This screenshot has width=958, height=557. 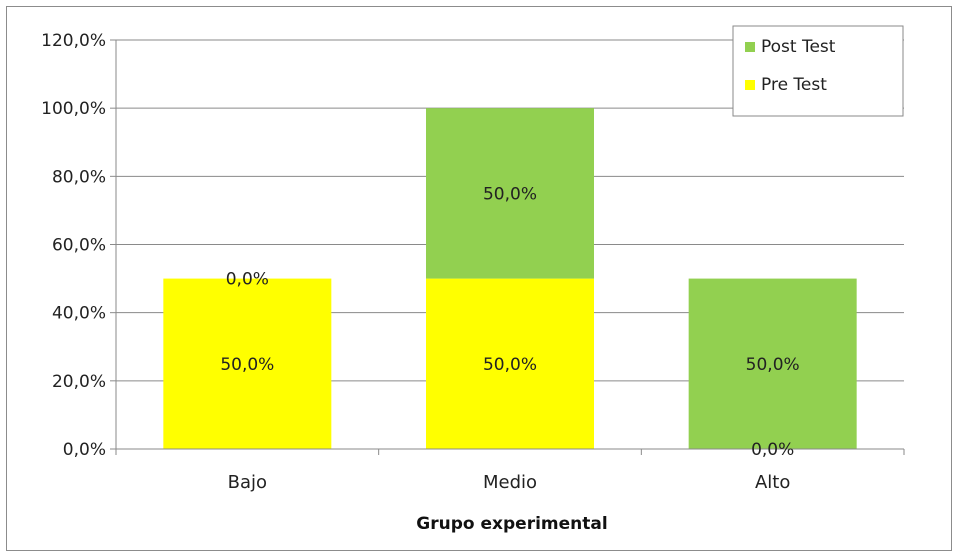 What do you see at coordinates (79, 314) in the screenshot?
I see `y-tick-label: 40,0%` at bounding box center [79, 314].